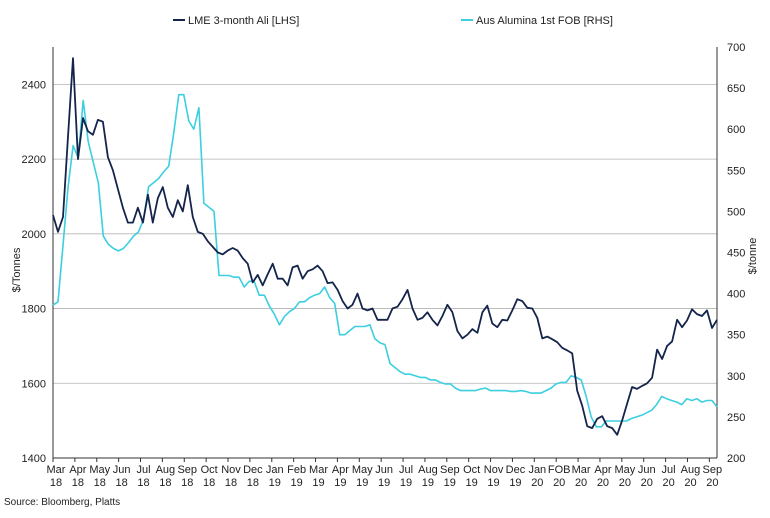  What do you see at coordinates (62, 502) in the screenshot?
I see `source-note: Source: Bloomberg, Platts` at bounding box center [62, 502].